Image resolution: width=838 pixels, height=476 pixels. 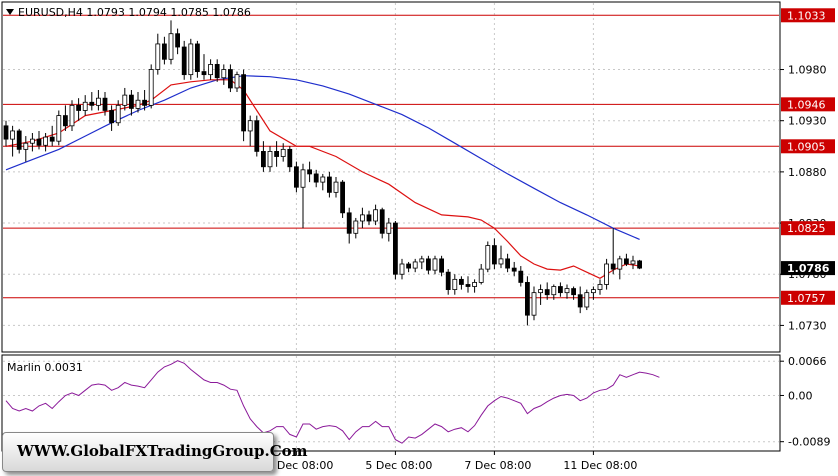 I want to click on level-labels: 1.1033 1.0946 1.0905 1.0825 1.0757, so click(x=808, y=156).